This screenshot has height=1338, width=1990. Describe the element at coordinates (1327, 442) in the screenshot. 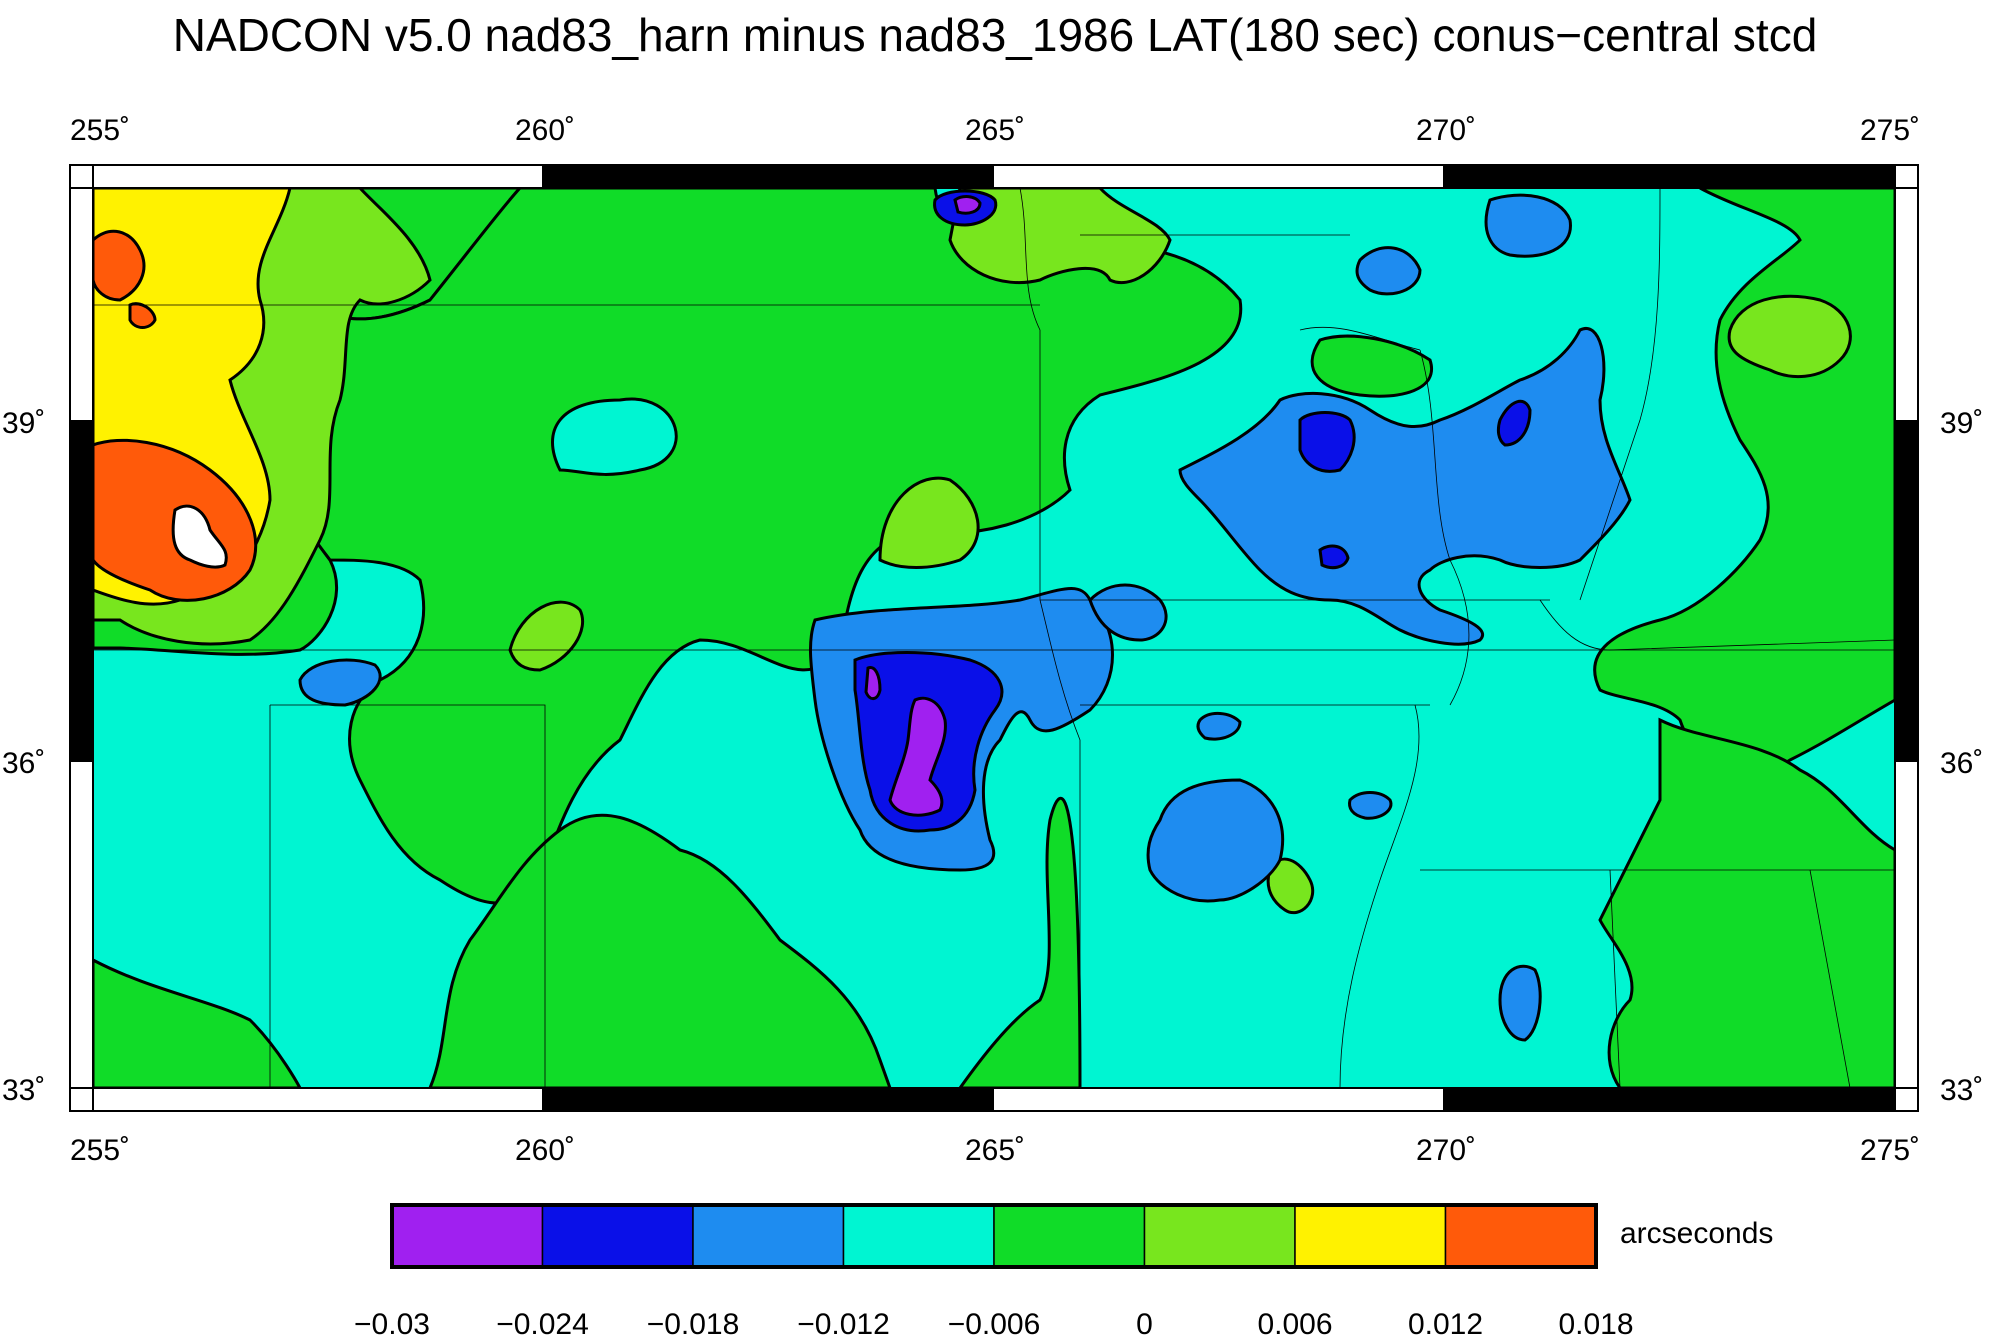

I see `contour-band-darkblue-east` at that location.